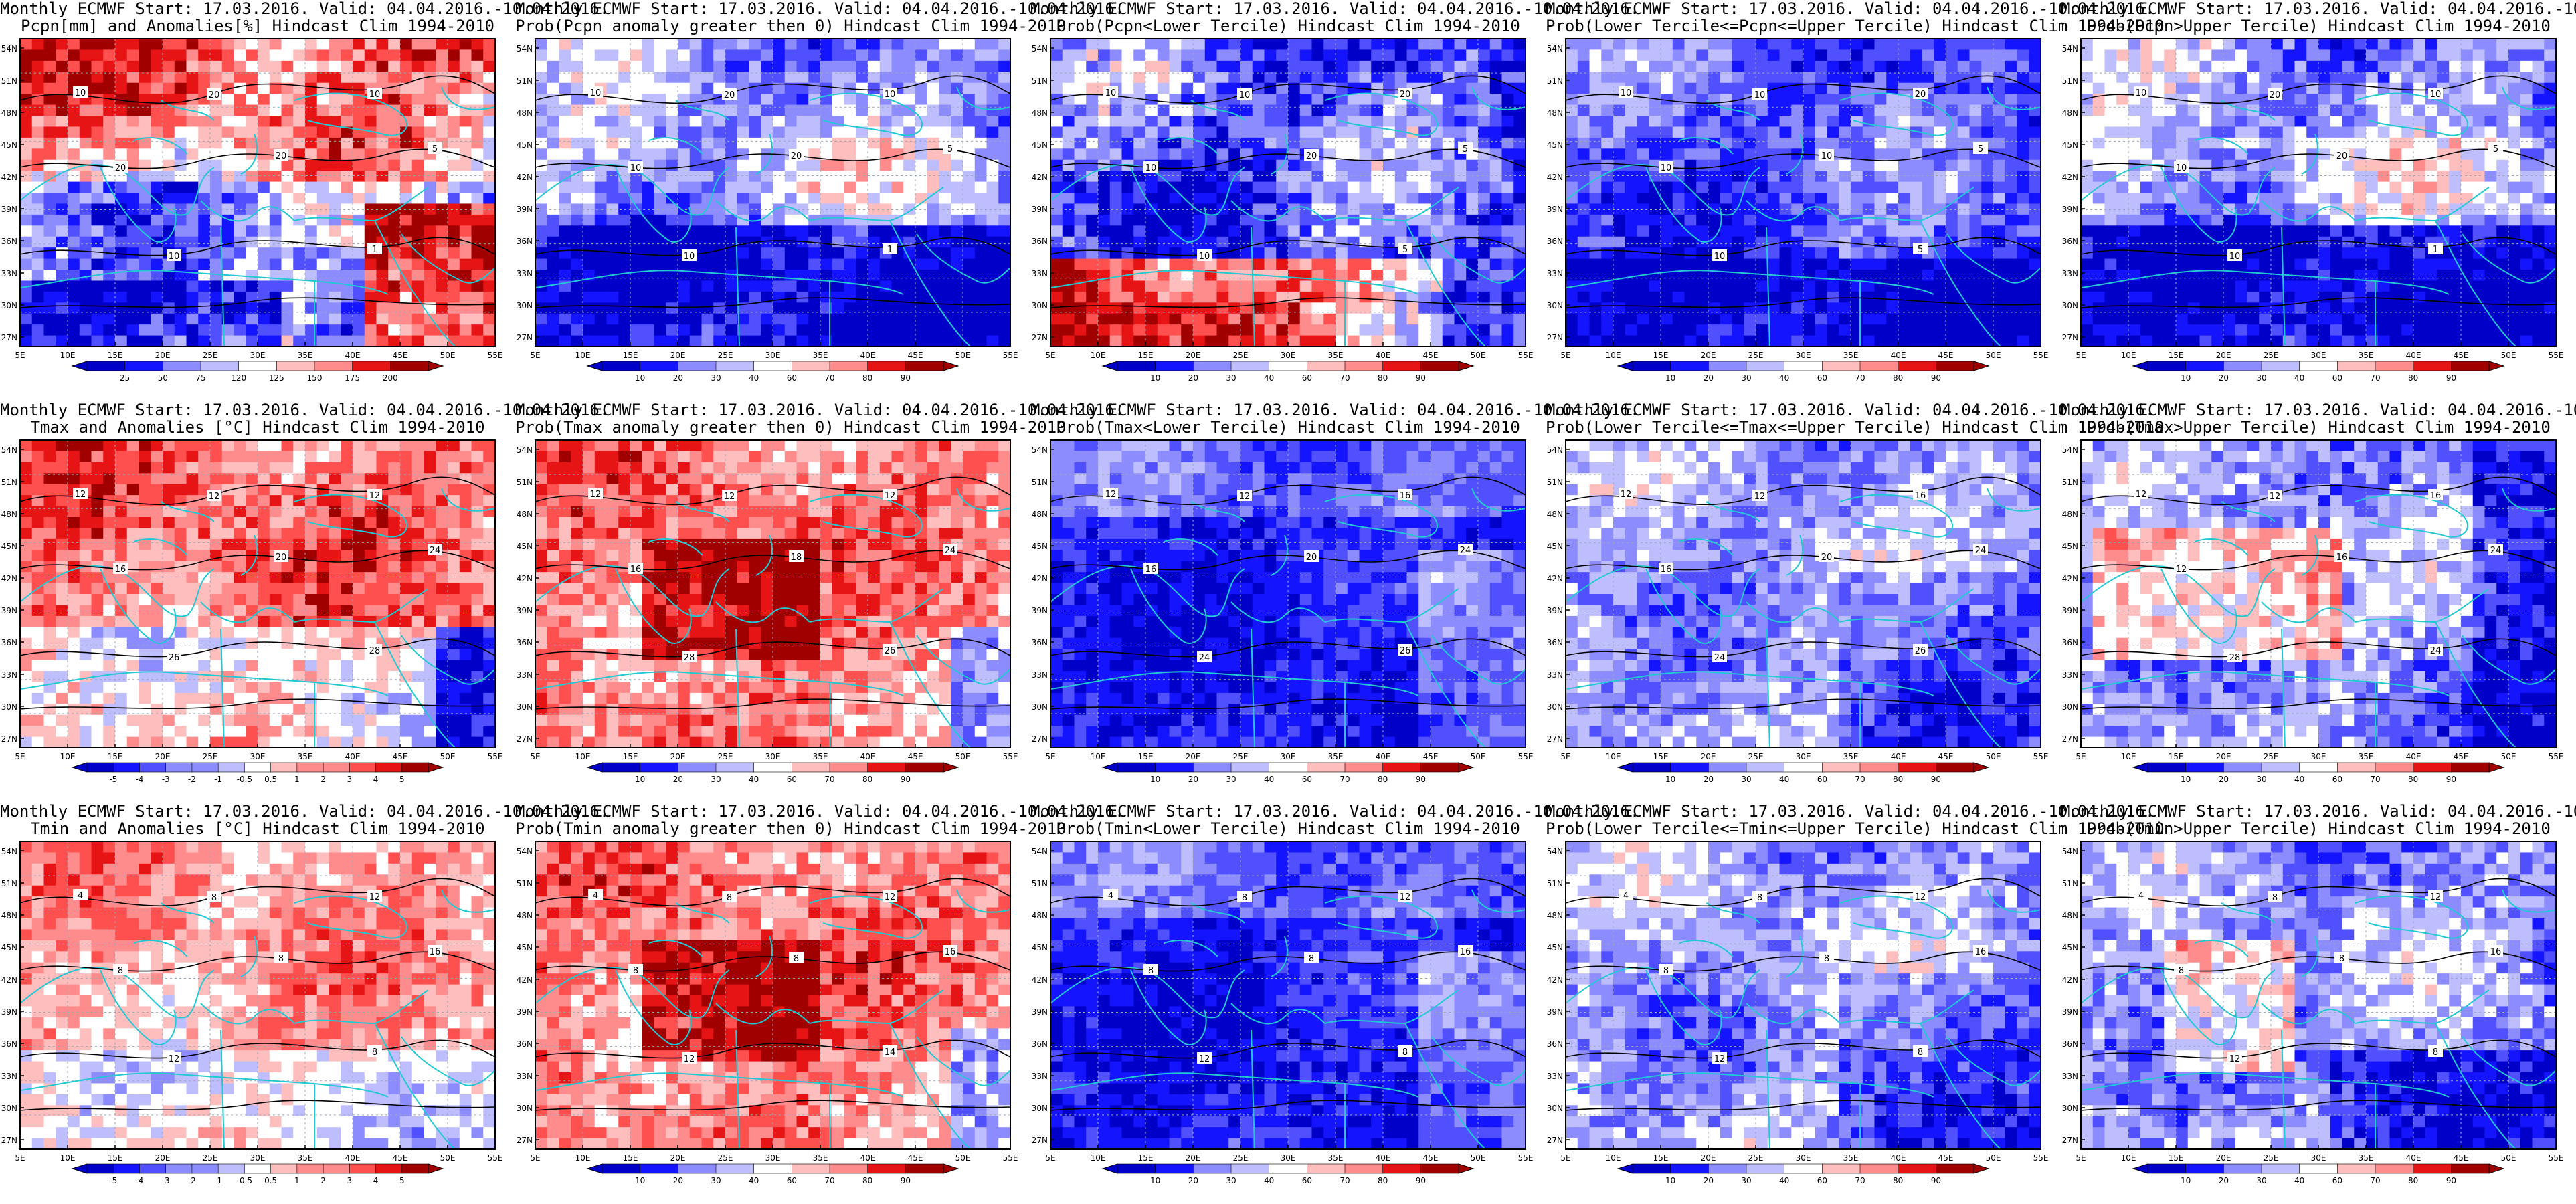 The image size is (2576, 1204). I want to click on lon-tick-label: 35E, so click(820, 1158).